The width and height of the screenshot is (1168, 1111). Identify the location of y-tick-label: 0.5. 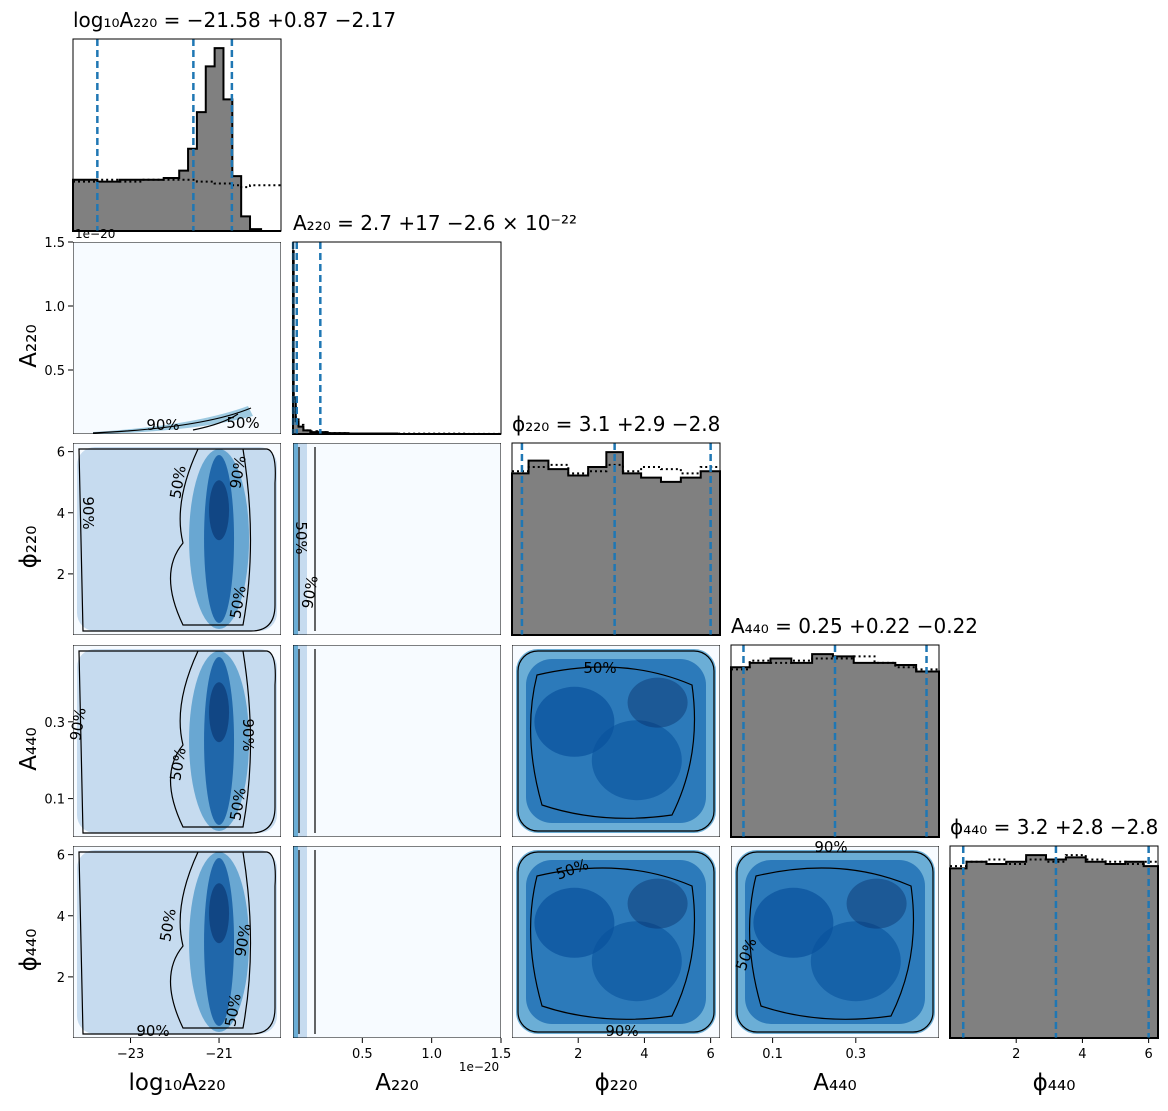
(54, 371).